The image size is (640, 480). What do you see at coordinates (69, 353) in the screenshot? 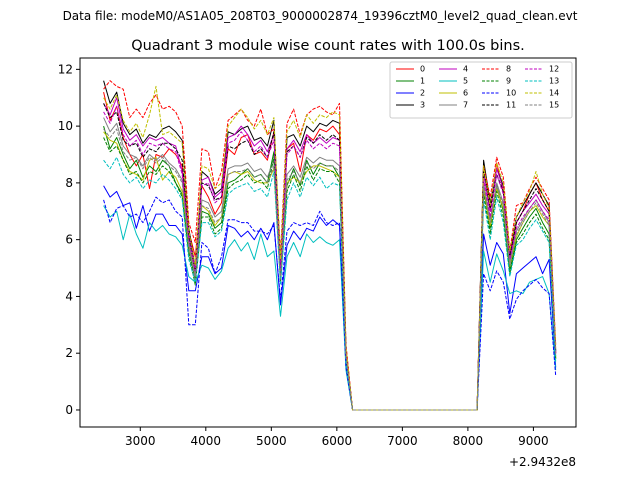
I see `y-tick-label: 2` at bounding box center [69, 353].